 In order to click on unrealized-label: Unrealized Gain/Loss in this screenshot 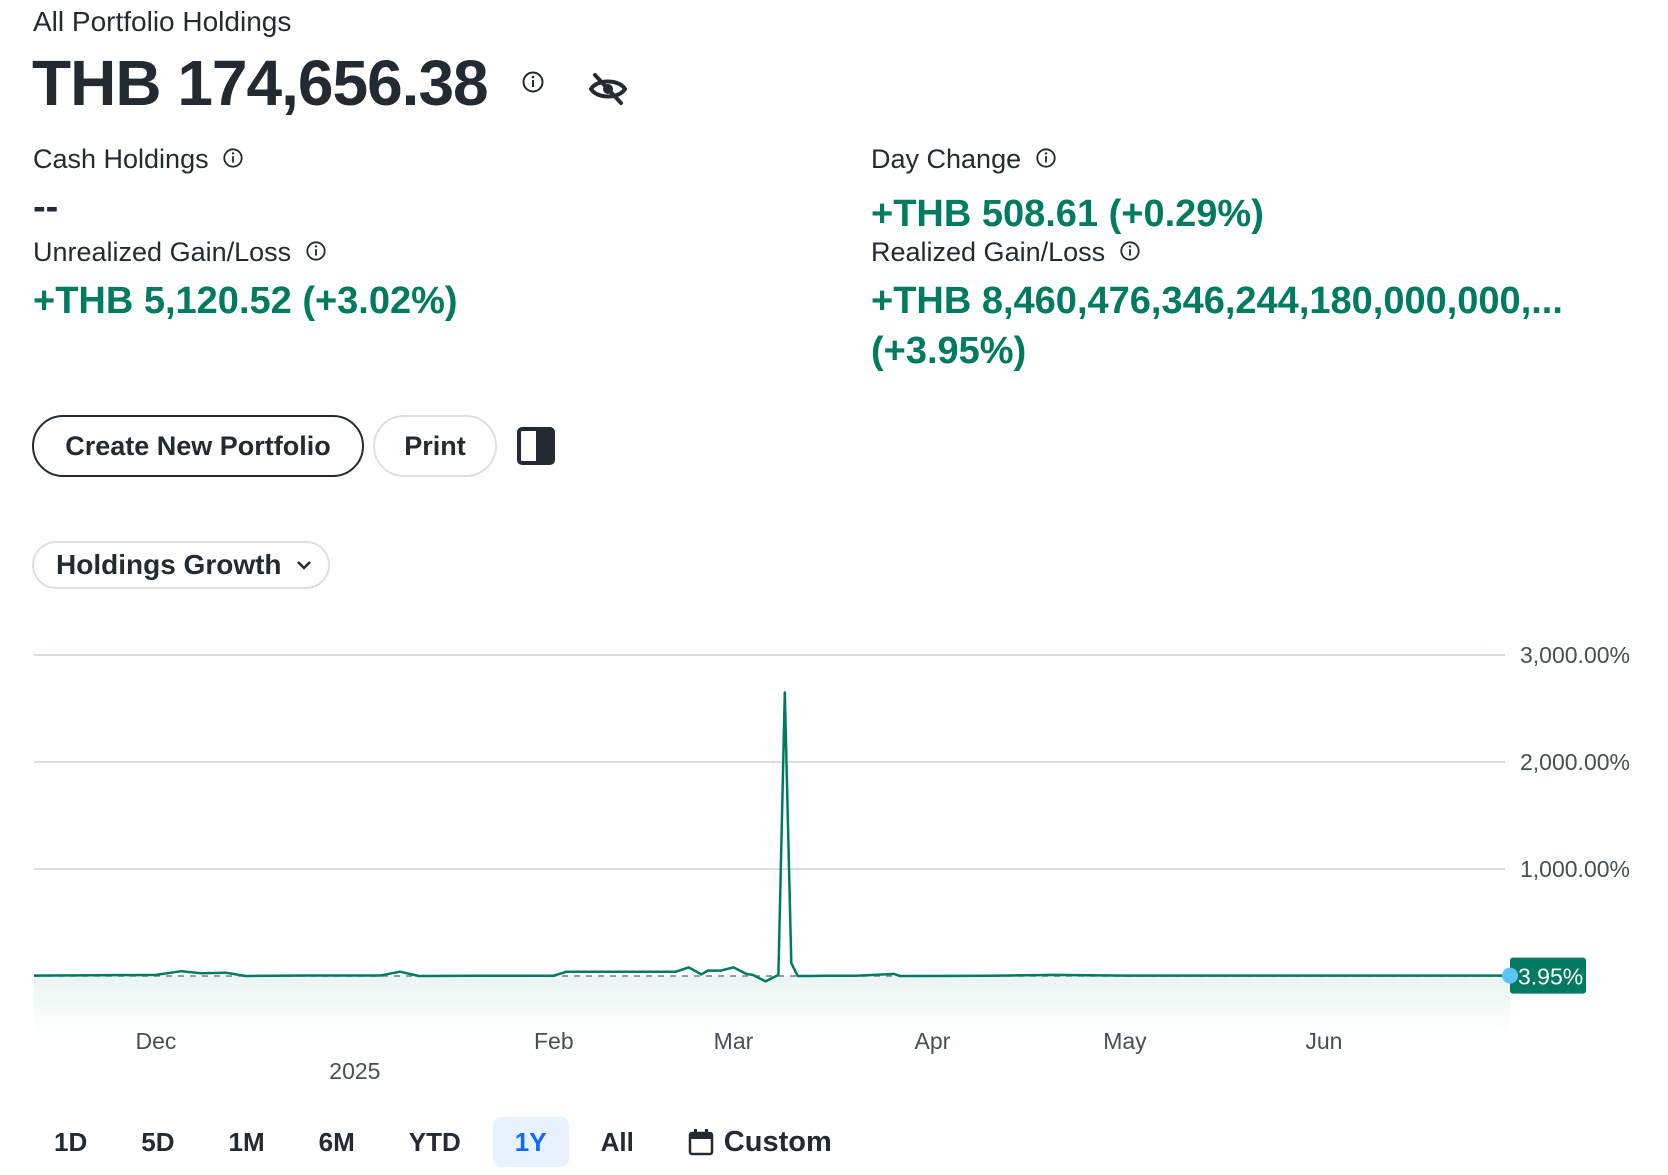, I will do `click(180, 252)`.